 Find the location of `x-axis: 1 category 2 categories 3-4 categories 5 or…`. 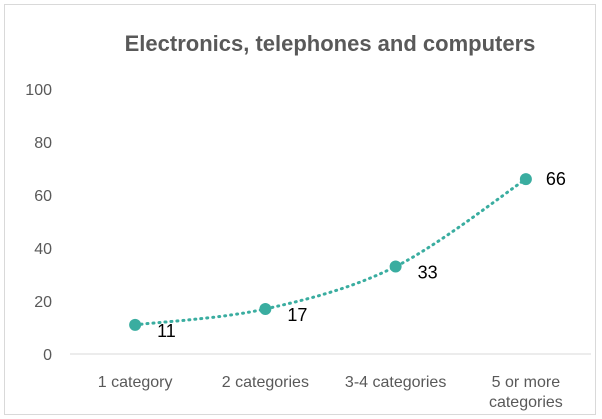

x-axis: 1 category 2 categories 3-4 categories 5 or… is located at coordinates (330, 392).